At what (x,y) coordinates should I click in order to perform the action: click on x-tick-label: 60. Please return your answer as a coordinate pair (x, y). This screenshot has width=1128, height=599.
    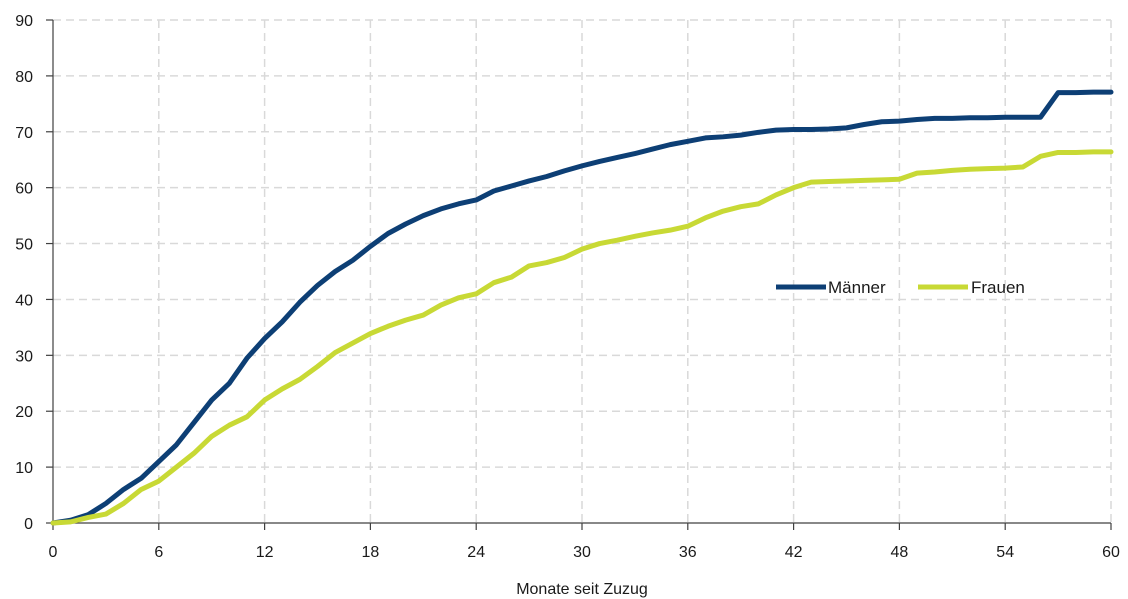
    Looking at the image, I should click on (1111, 552).